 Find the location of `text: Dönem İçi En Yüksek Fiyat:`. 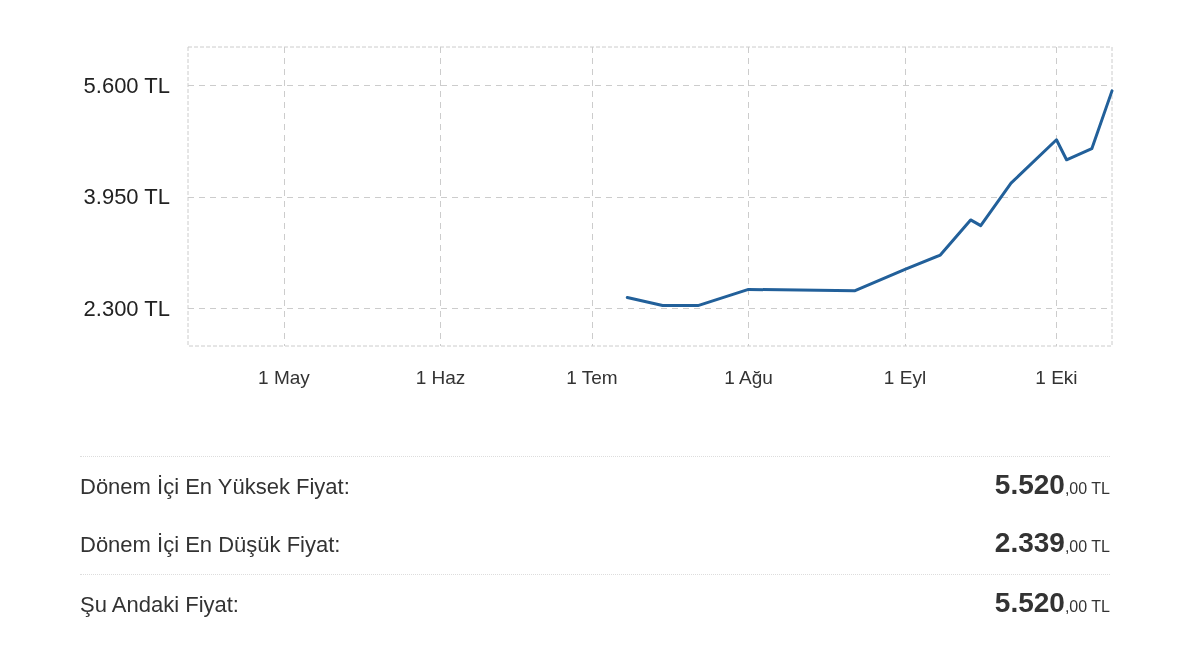

text: Dönem İçi En Yüksek Fiyat: is located at coordinates (215, 487).